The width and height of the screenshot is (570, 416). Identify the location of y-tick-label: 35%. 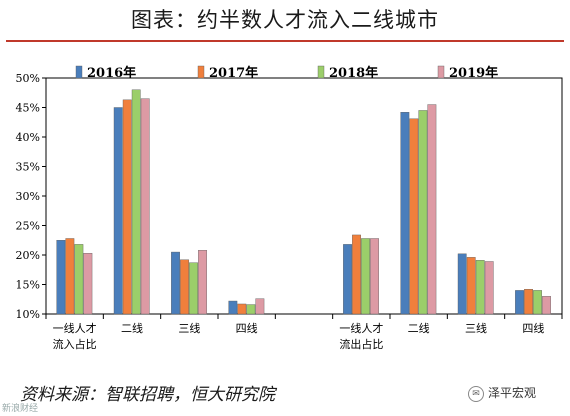
(28, 167).